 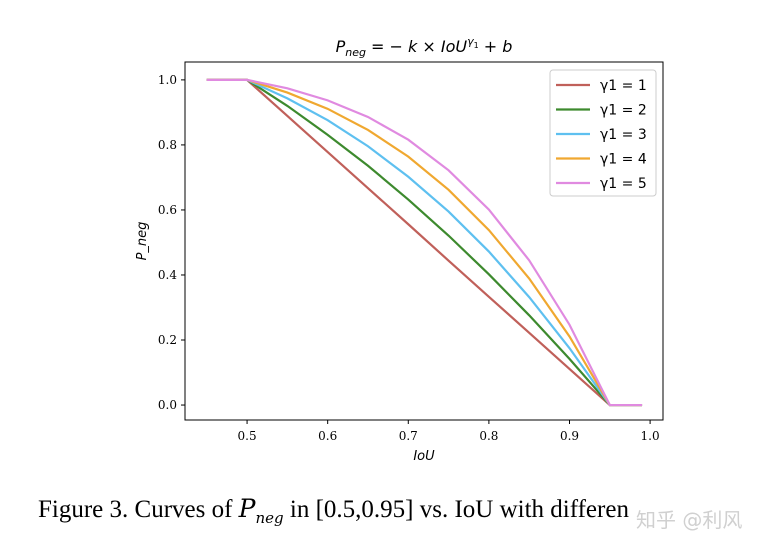 What do you see at coordinates (623, 160) in the screenshot?
I see `legend-label: γ1 = 4` at bounding box center [623, 160].